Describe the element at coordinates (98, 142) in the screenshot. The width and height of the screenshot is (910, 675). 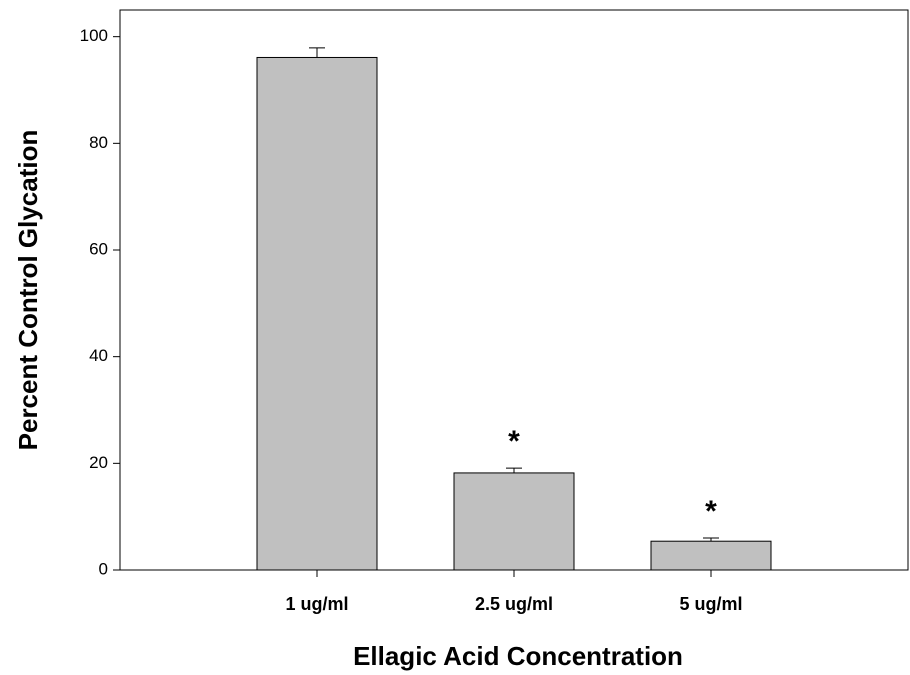
I see `y-tick-label: 80` at that location.